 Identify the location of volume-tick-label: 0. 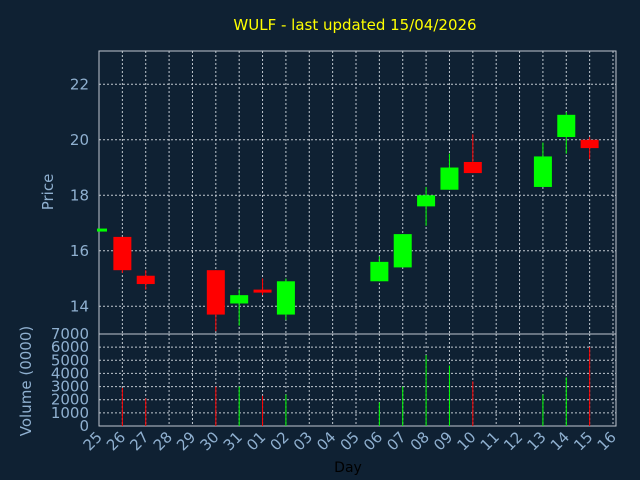
(84, 426).